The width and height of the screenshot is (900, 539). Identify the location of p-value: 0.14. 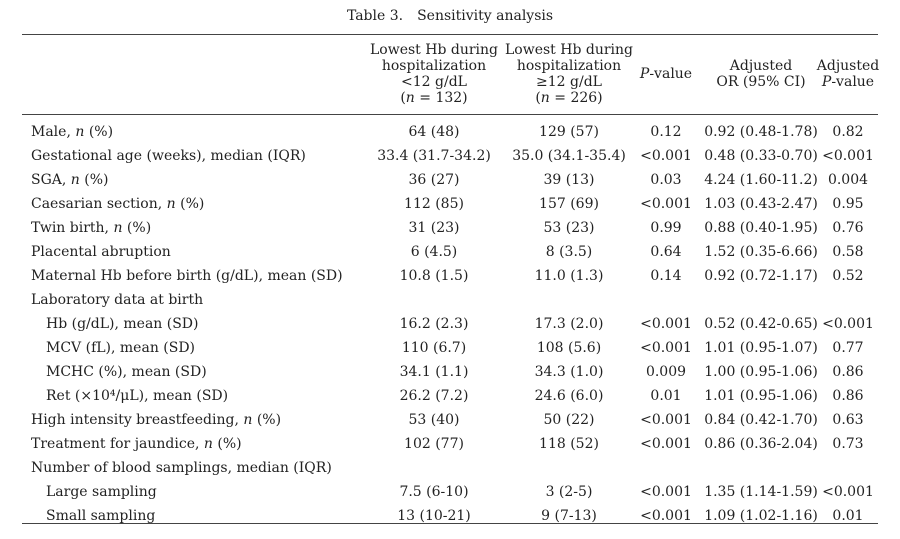
(666, 276).